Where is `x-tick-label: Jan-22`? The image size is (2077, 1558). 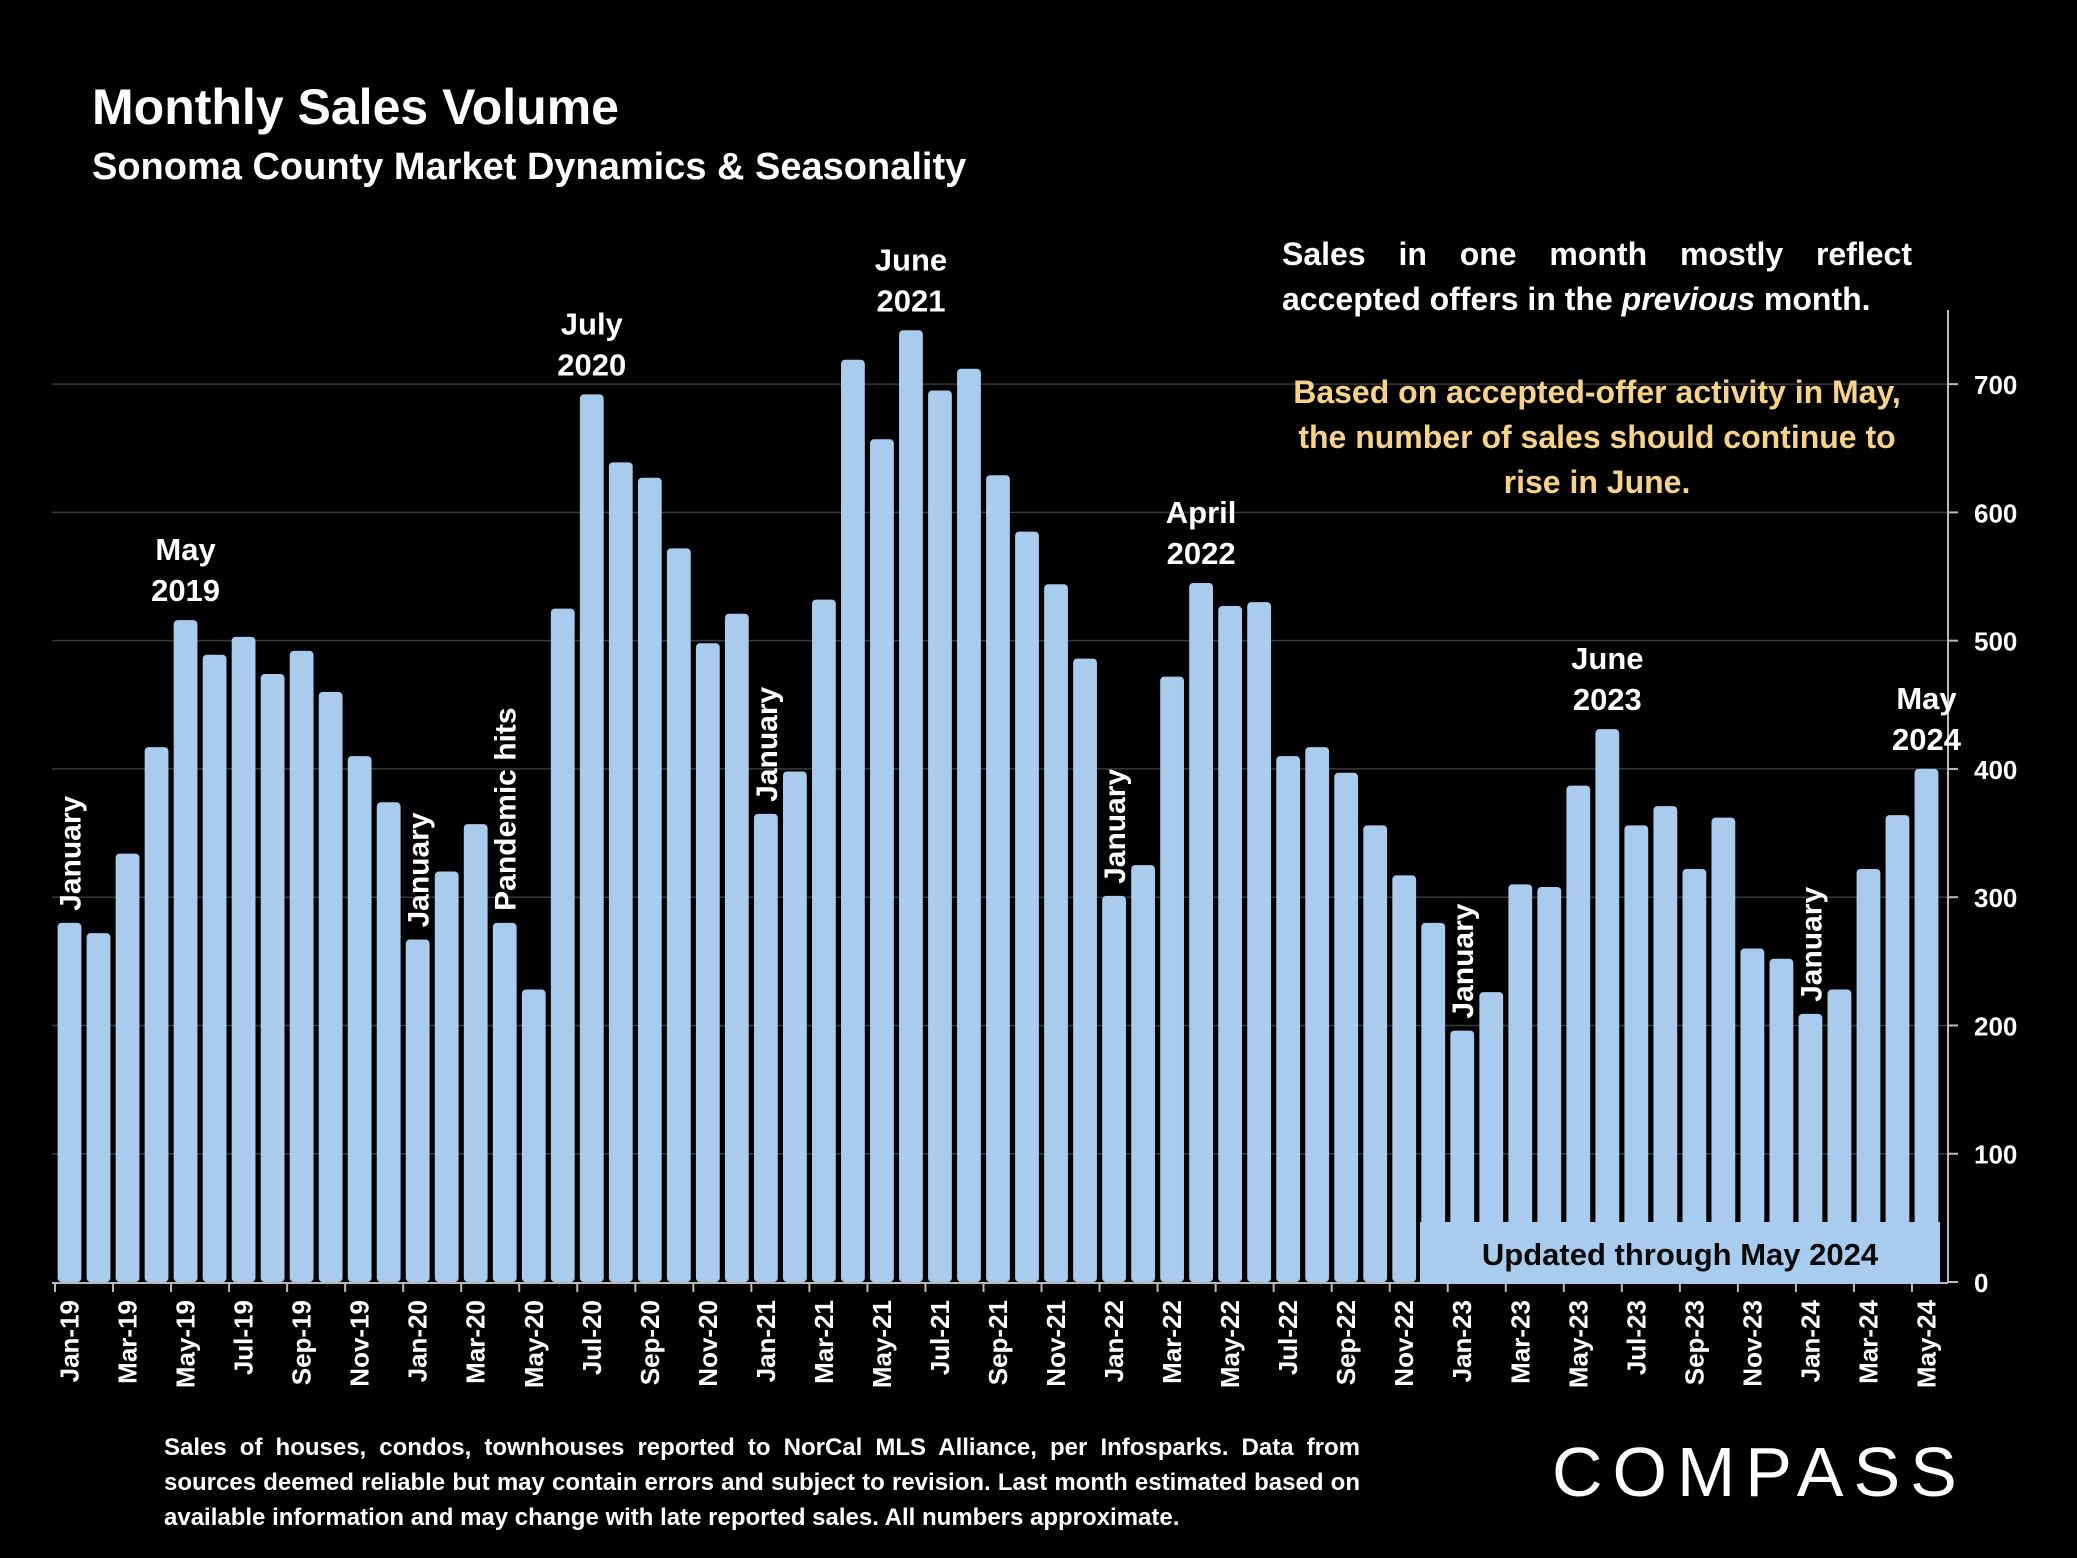 x-tick-label: Jan-22 is located at coordinates (1114, 1341).